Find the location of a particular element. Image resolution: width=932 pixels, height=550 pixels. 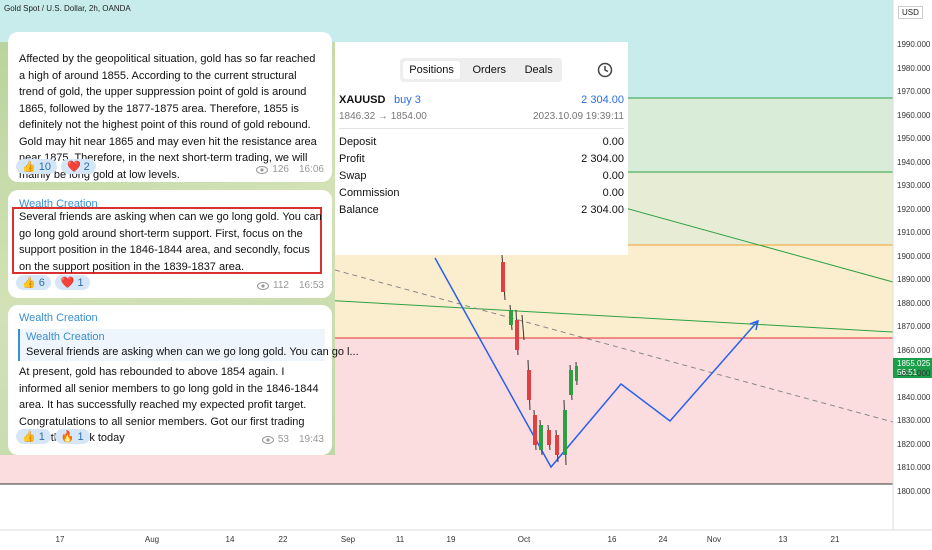

price-label: 1980.000 is located at coordinates (914, 68).